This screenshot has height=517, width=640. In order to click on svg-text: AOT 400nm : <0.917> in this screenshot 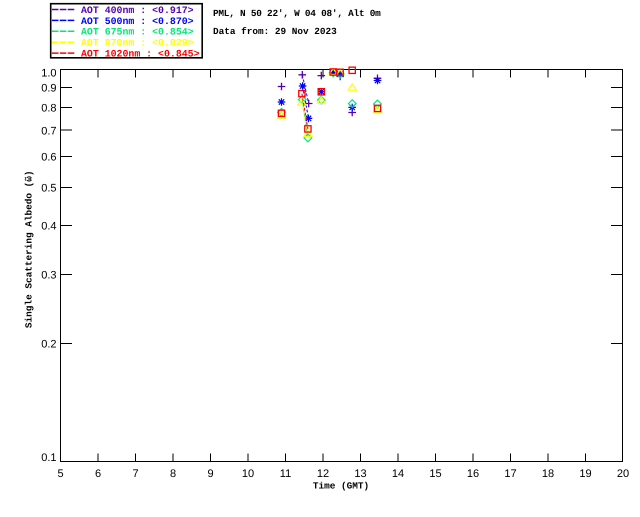, I will do `click(137, 10)`.